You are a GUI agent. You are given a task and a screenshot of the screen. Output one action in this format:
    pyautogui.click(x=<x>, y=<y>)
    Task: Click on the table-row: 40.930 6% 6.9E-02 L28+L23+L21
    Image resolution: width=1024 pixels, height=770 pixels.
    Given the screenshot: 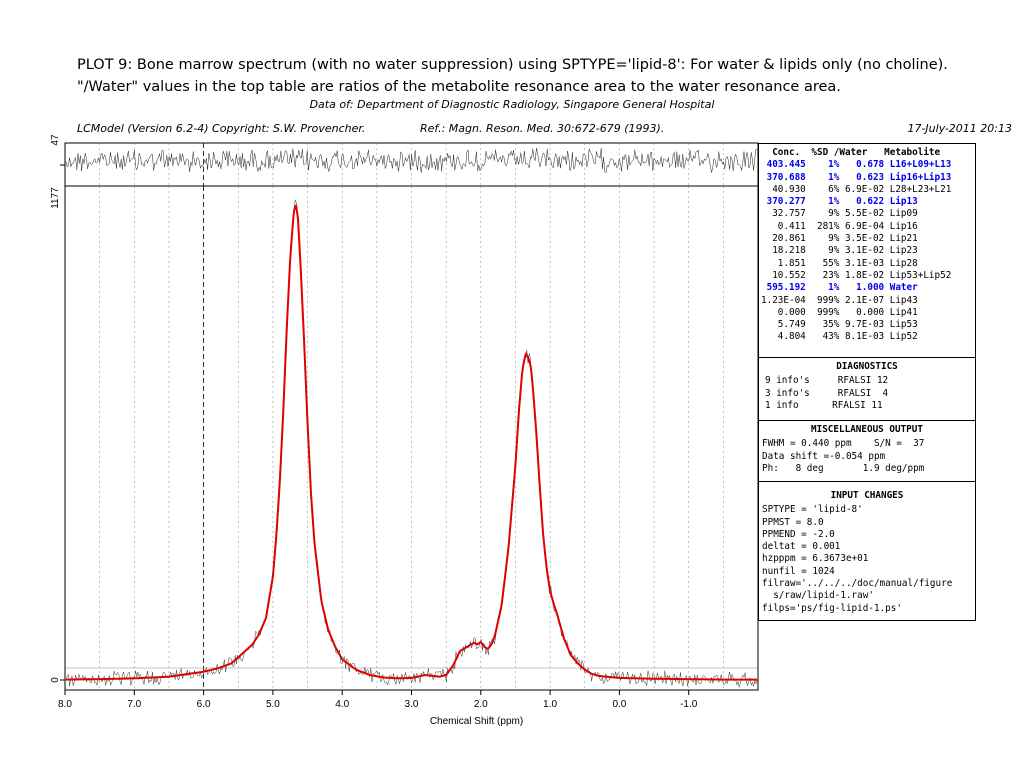 What is the action you would take?
    pyautogui.click(x=856, y=189)
    